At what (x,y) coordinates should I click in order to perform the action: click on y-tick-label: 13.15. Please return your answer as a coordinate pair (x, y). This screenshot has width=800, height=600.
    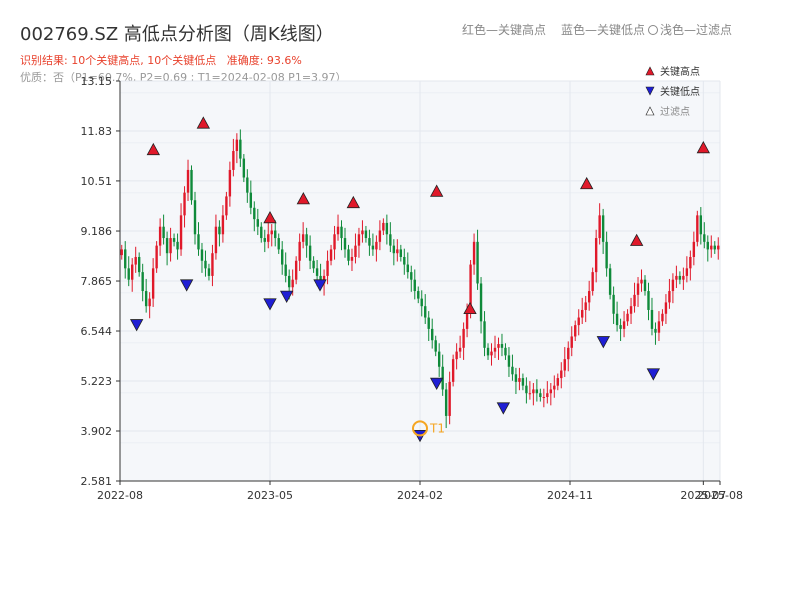
    Looking at the image, I should click on (97, 81).